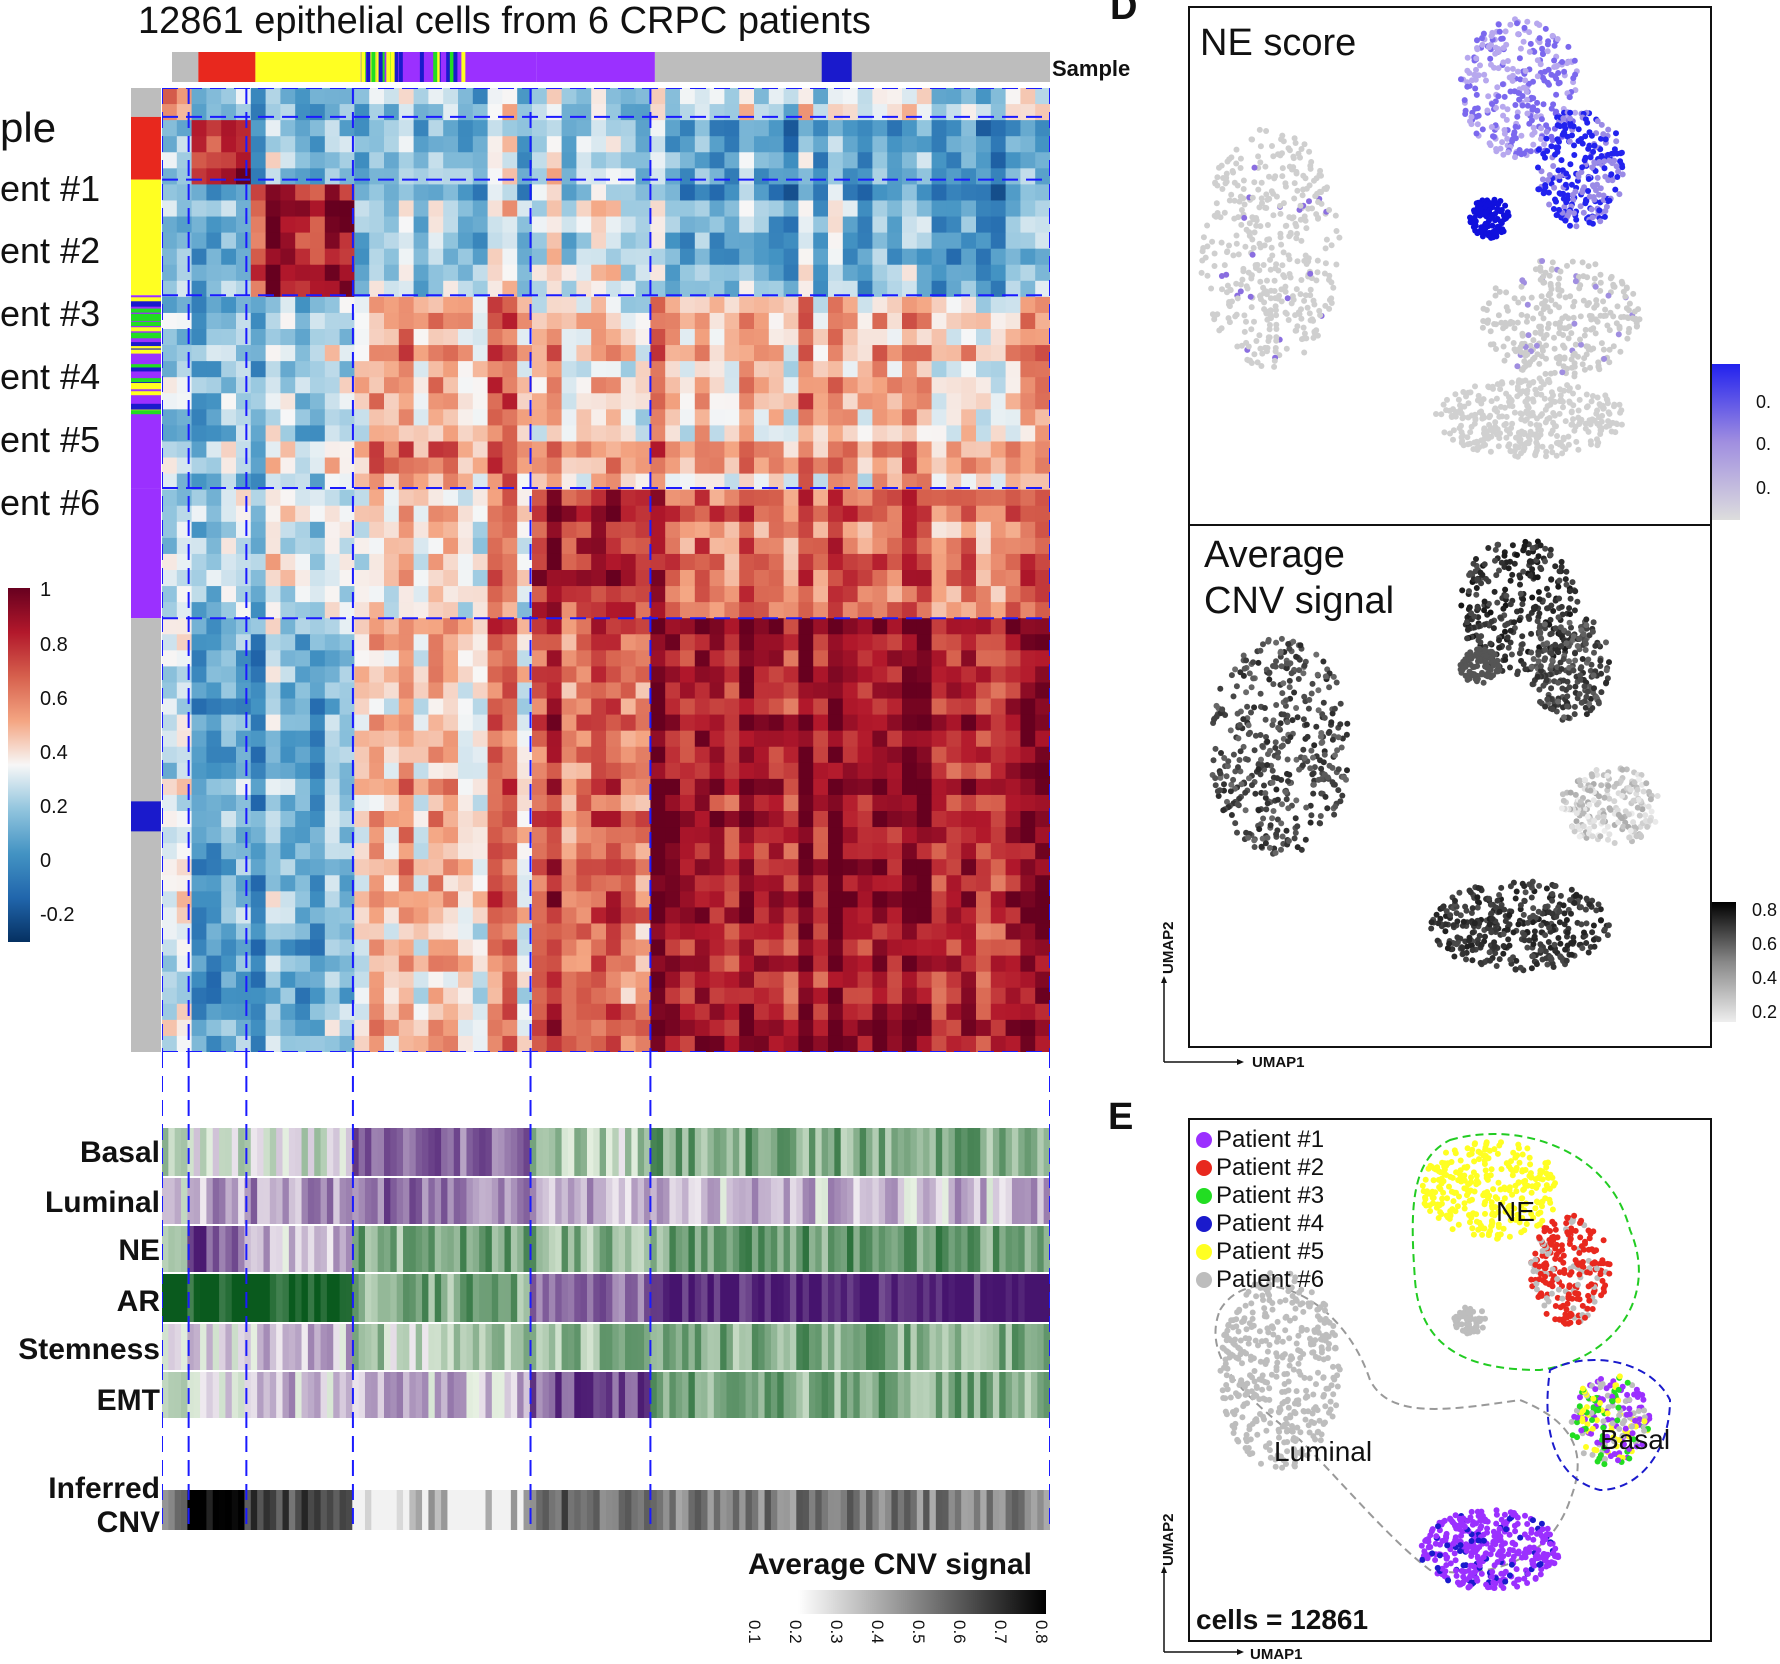  What do you see at coordinates (260, 1510) in the screenshot?
I see `cnv-cell` at bounding box center [260, 1510].